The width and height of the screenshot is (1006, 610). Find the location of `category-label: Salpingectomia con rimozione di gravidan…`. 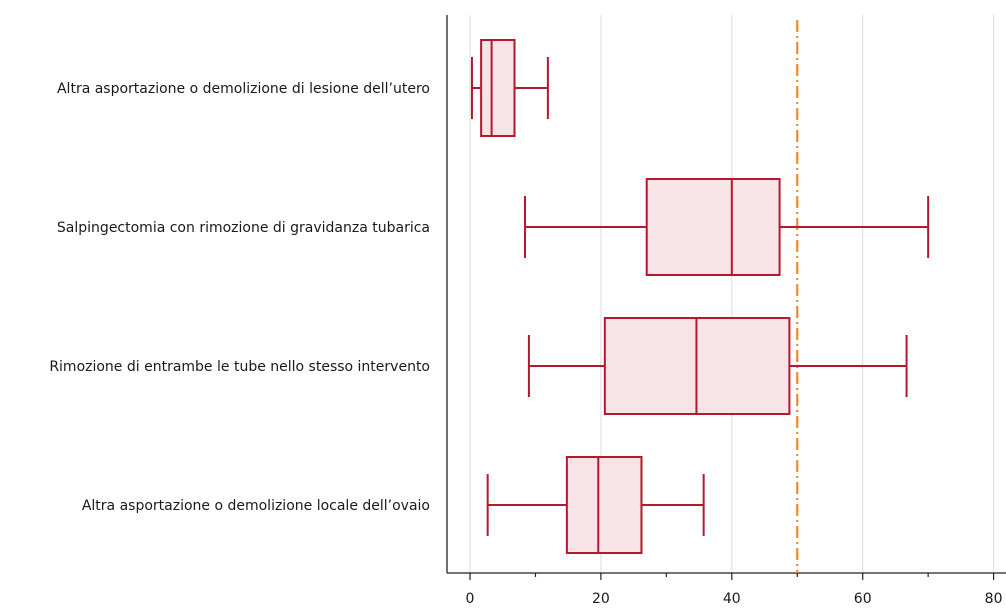

category-label: Salpingectomia con rimozione di gravidan… is located at coordinates (243, 228).